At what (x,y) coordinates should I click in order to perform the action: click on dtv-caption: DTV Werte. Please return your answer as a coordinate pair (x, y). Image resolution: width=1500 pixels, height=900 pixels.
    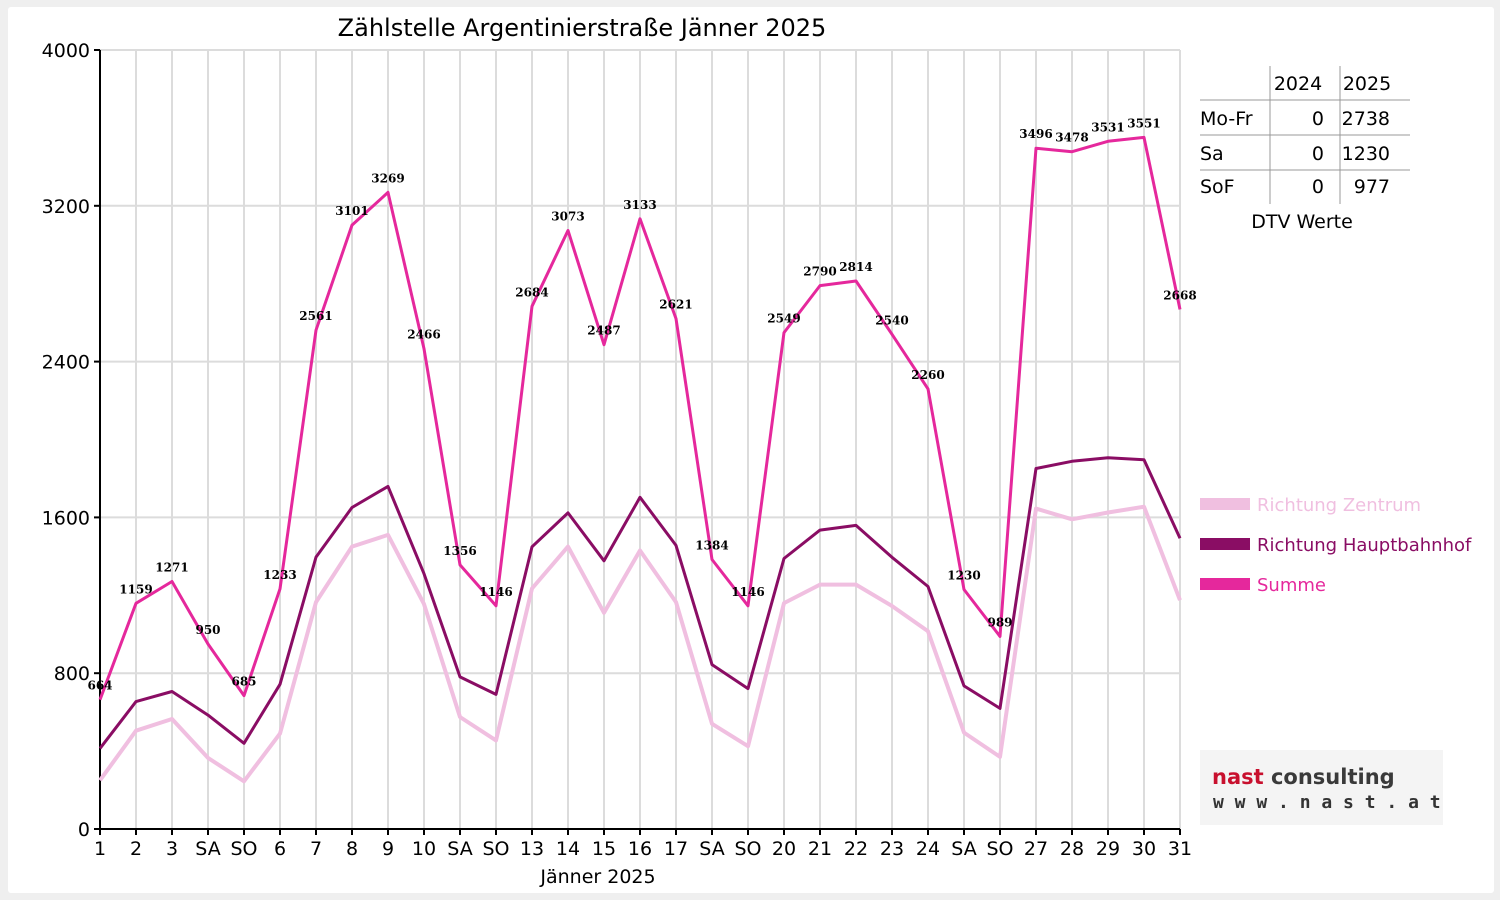
    Looking at the image, I should click on (1302, 222).